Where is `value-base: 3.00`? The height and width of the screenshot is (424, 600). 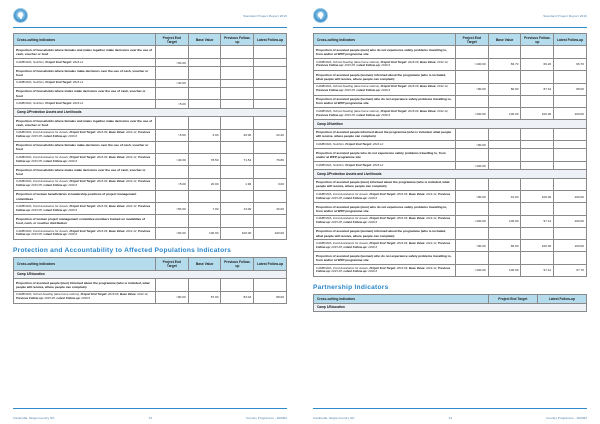 value-base: 3.00 is located at coordinates (204, 135).